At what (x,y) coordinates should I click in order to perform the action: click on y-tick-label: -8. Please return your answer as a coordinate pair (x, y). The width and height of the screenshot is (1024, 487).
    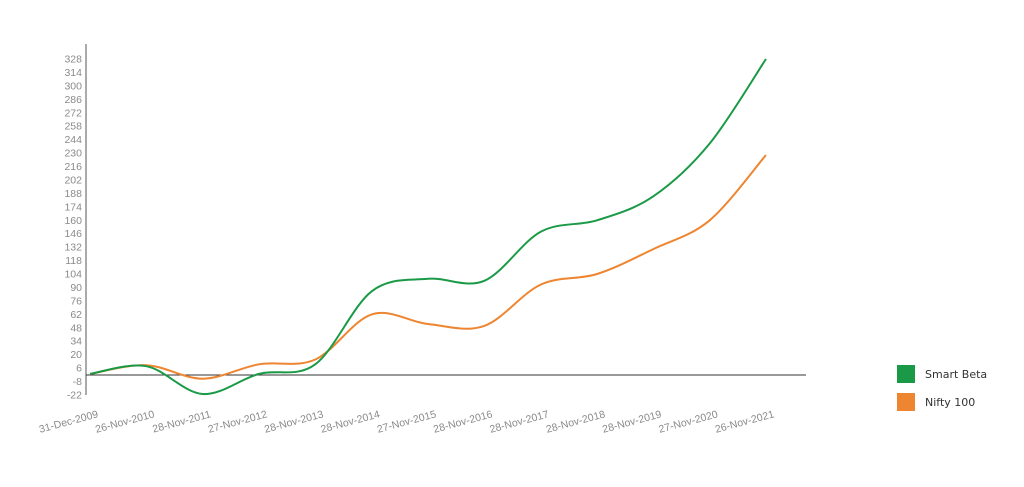
    Looking at the image, I should click on (77, 382).